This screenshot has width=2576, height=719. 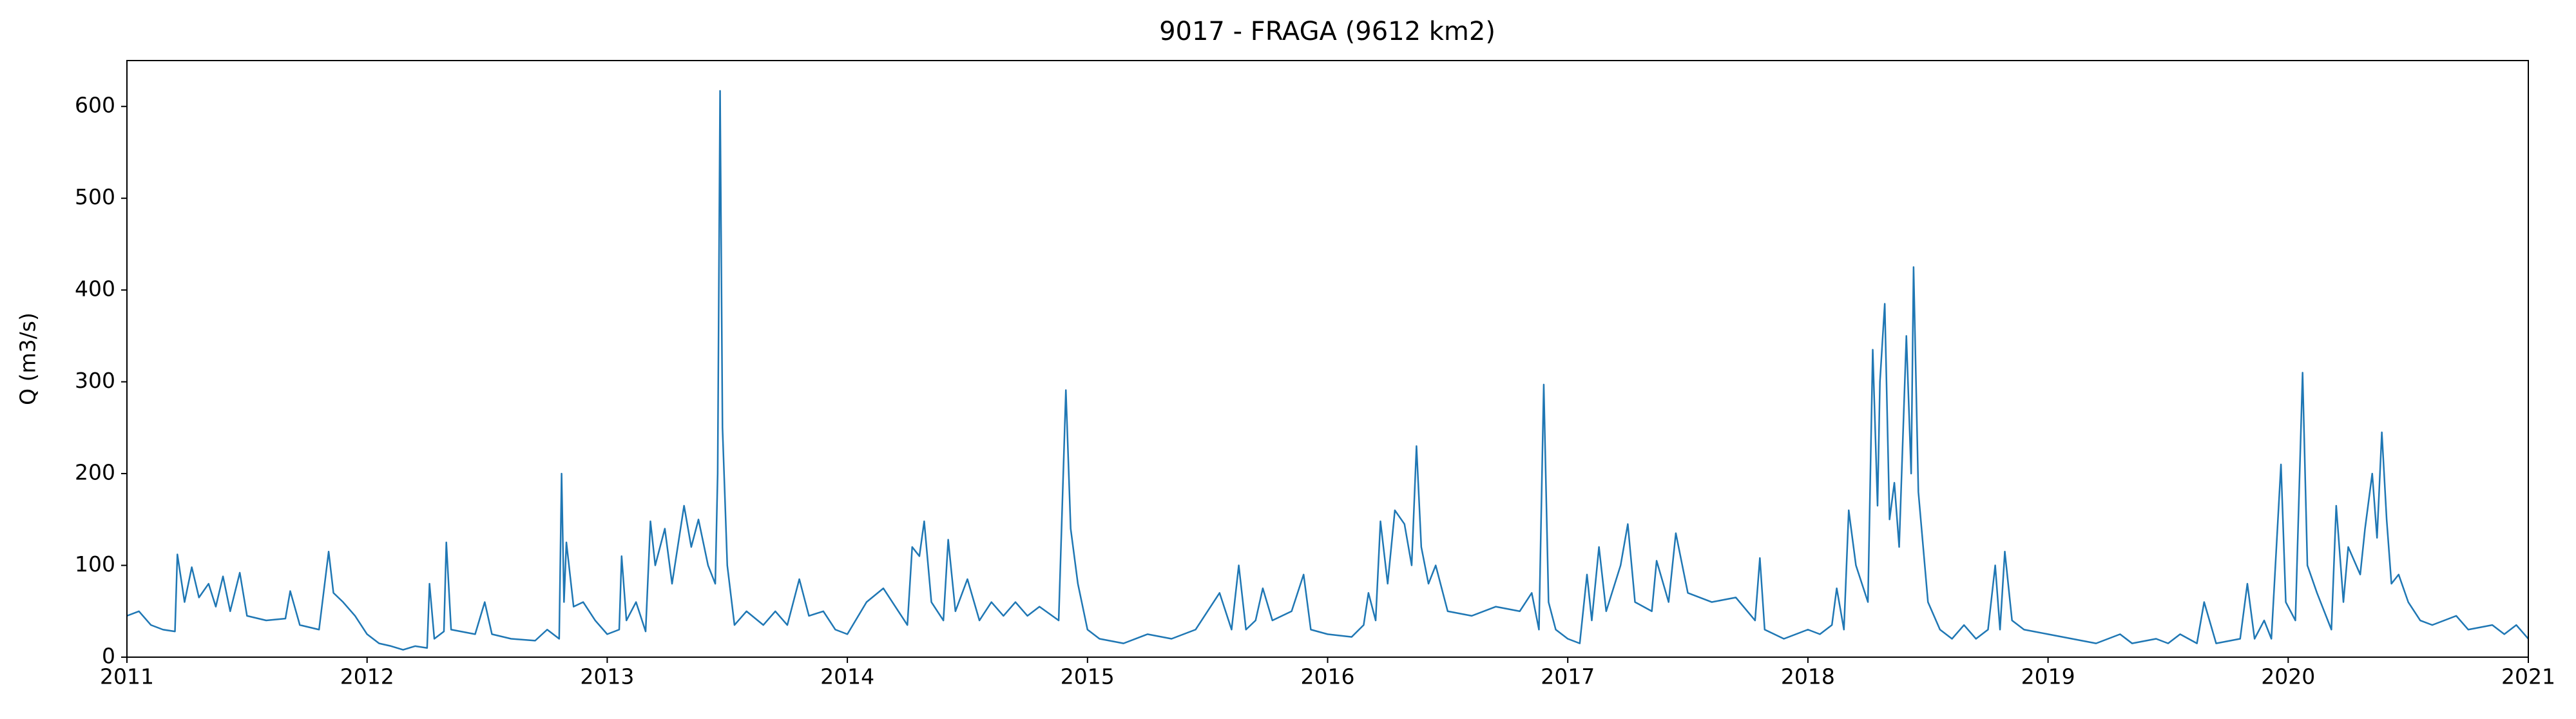 What do you see at coordinates (95, 196) in the screenshot?
I see `y-tick-label: 500` at bounding box center [95, 196].